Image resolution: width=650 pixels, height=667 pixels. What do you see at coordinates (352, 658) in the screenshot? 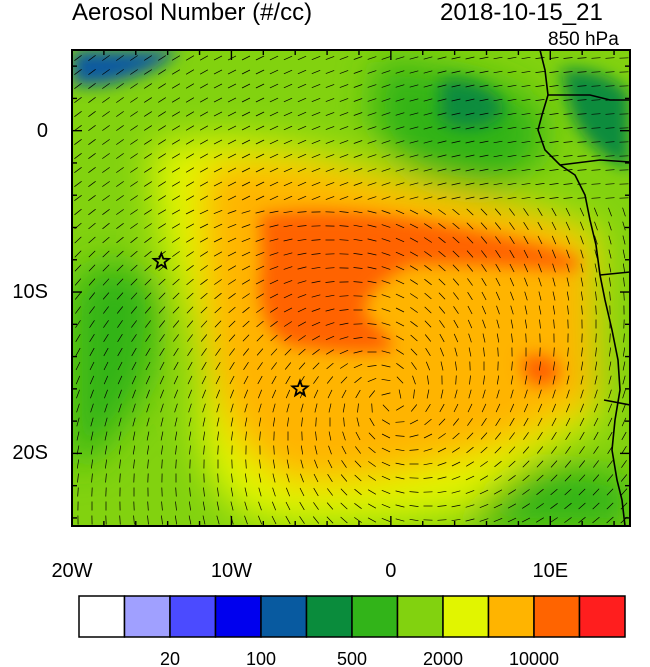
I see `colorbar-tick-label: 500` at bounding box center [352, 658].